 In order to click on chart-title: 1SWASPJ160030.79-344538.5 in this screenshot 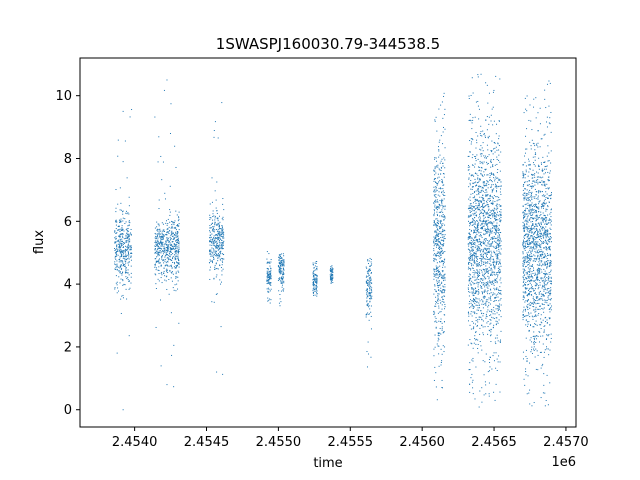, I will do `click(328, 44)`.